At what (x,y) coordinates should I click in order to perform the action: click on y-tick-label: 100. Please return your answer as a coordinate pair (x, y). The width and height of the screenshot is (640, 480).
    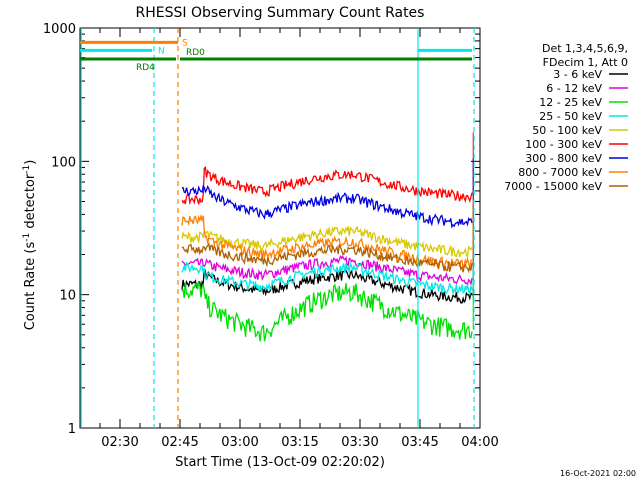
    Looking at the image, I should click on (63, 162).